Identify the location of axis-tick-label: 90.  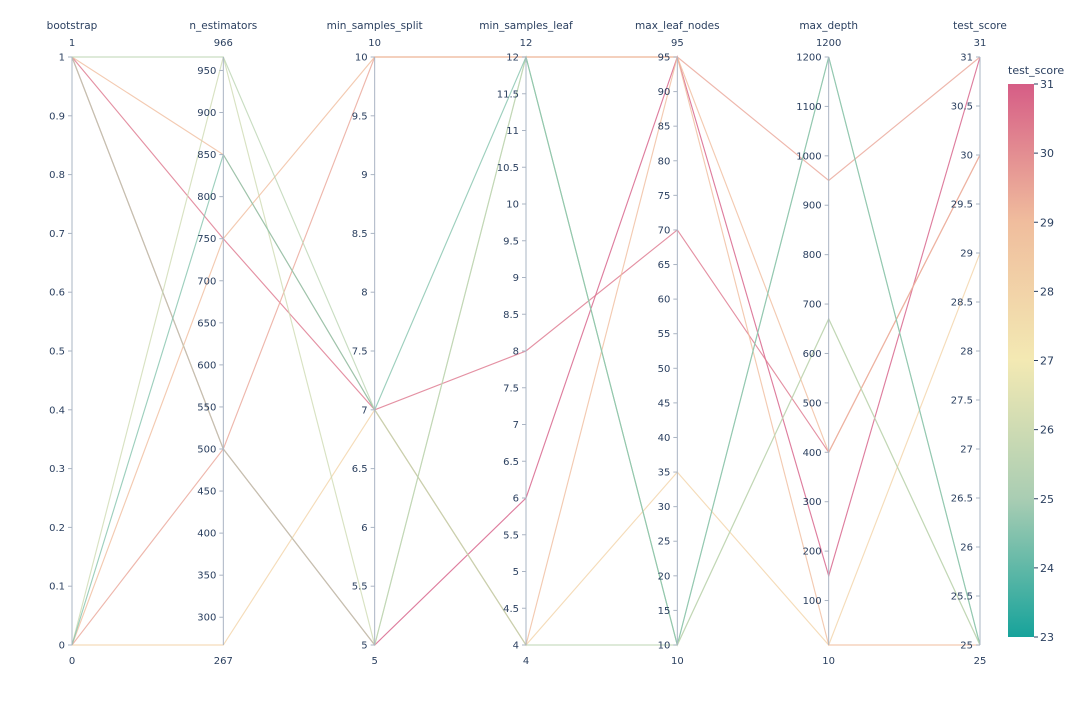
(664, 92).